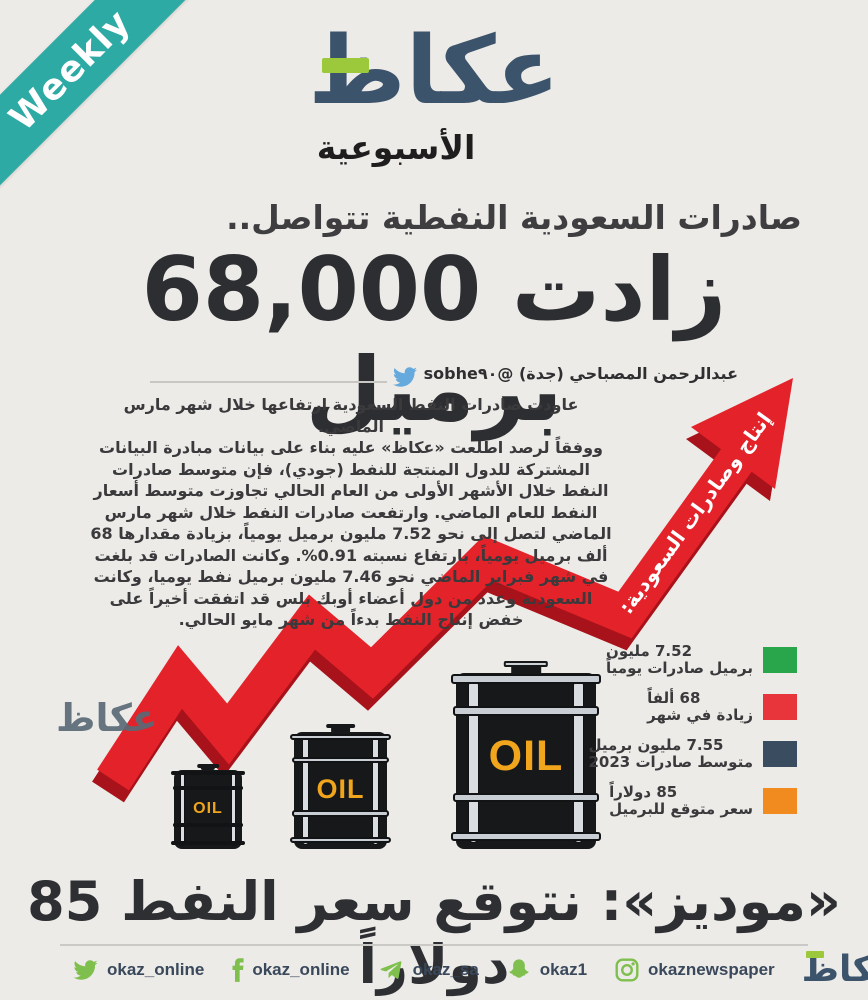 The image size is (868, 1000). I want to click on main-headline: زادت 68,000 برميل, so click(434, 339).